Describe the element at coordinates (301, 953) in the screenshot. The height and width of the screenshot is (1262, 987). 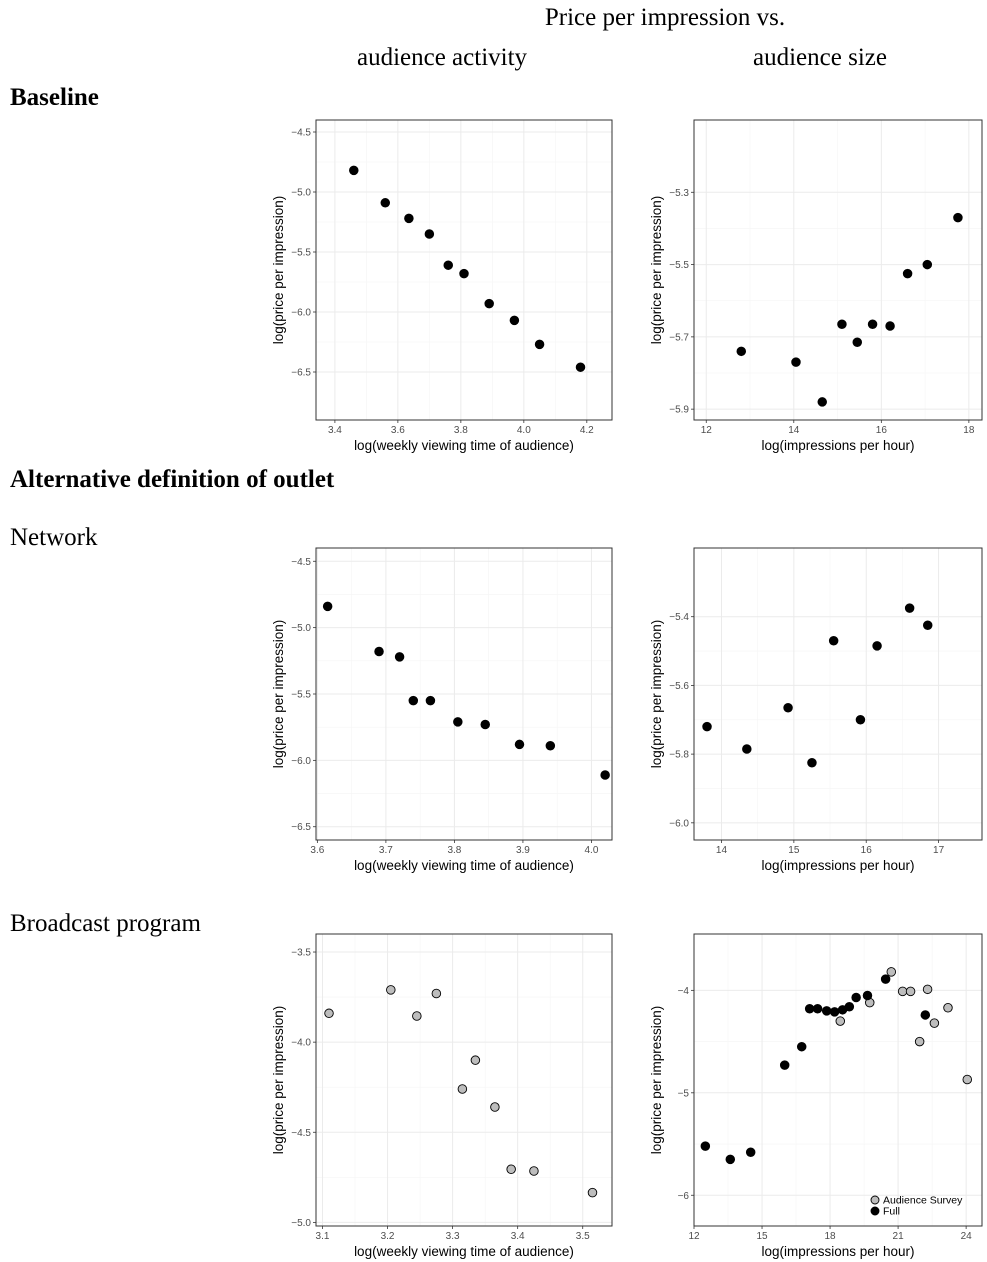
I see `y-tick-label: −3.5` at that location.